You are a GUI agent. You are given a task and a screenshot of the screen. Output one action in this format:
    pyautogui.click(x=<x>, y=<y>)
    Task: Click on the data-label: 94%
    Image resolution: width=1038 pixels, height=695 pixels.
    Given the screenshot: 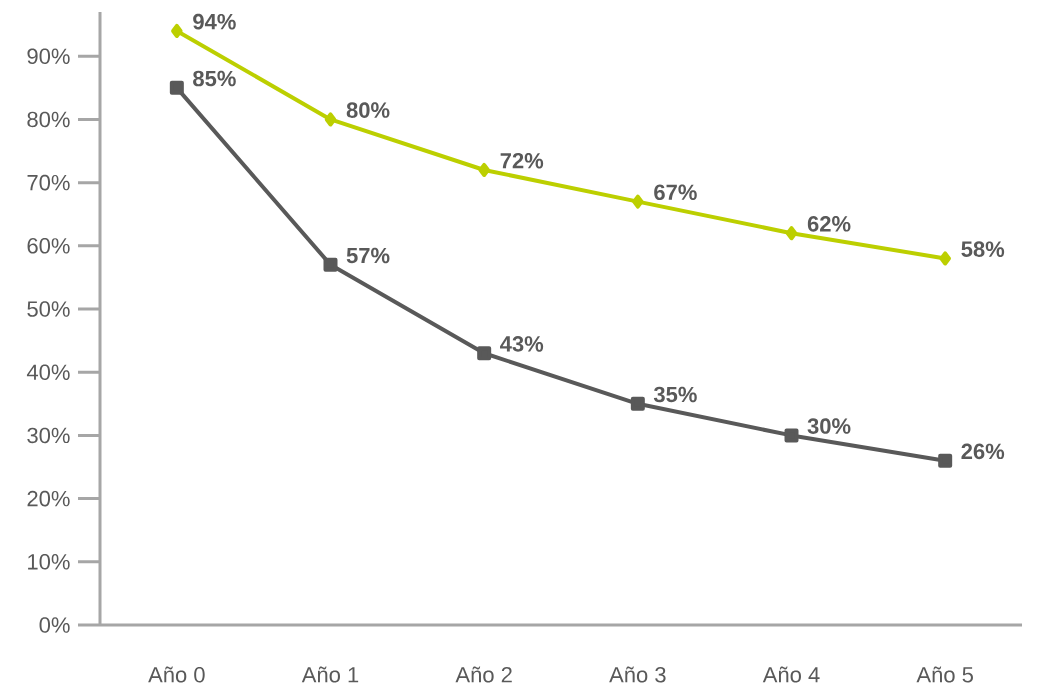 What is the action you would take?
    pyautogui.click(x=214, y=21)
    